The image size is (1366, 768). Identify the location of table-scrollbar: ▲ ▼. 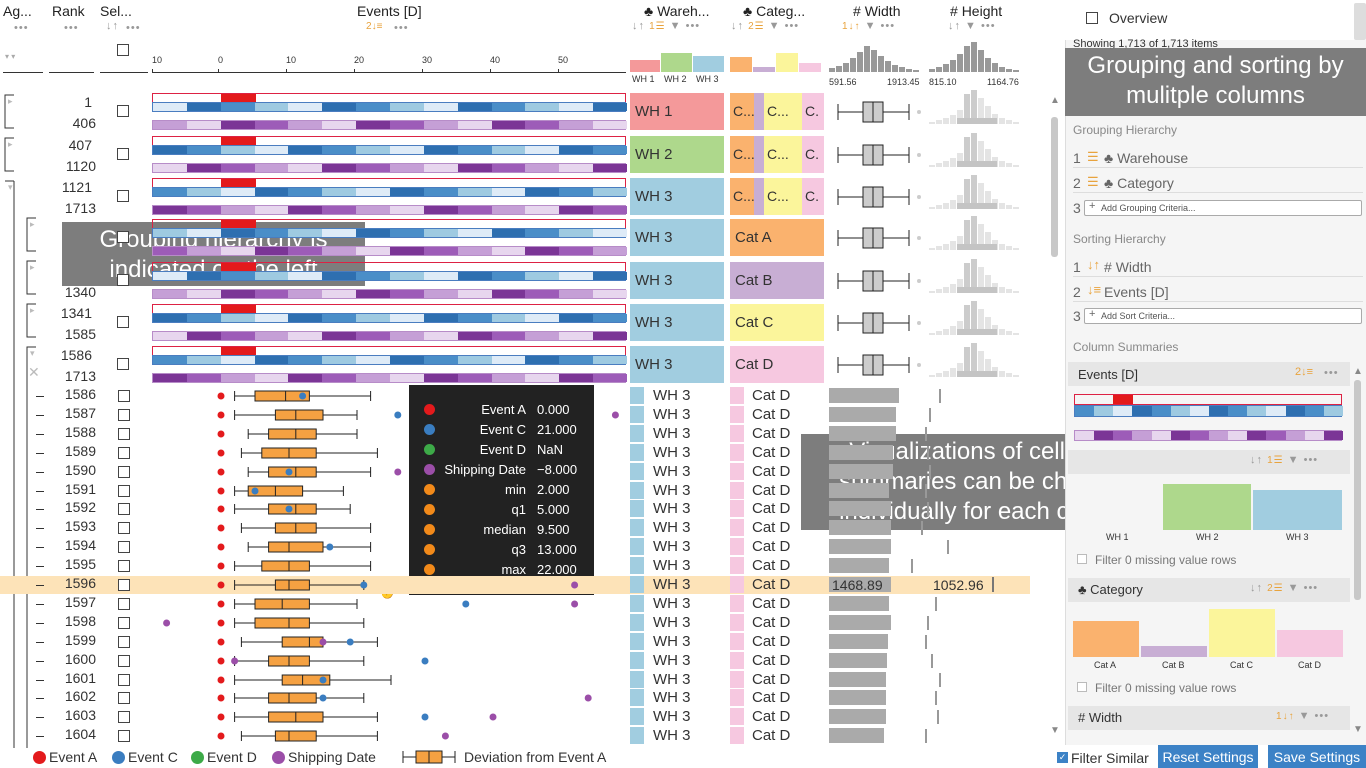
(1055, 417).